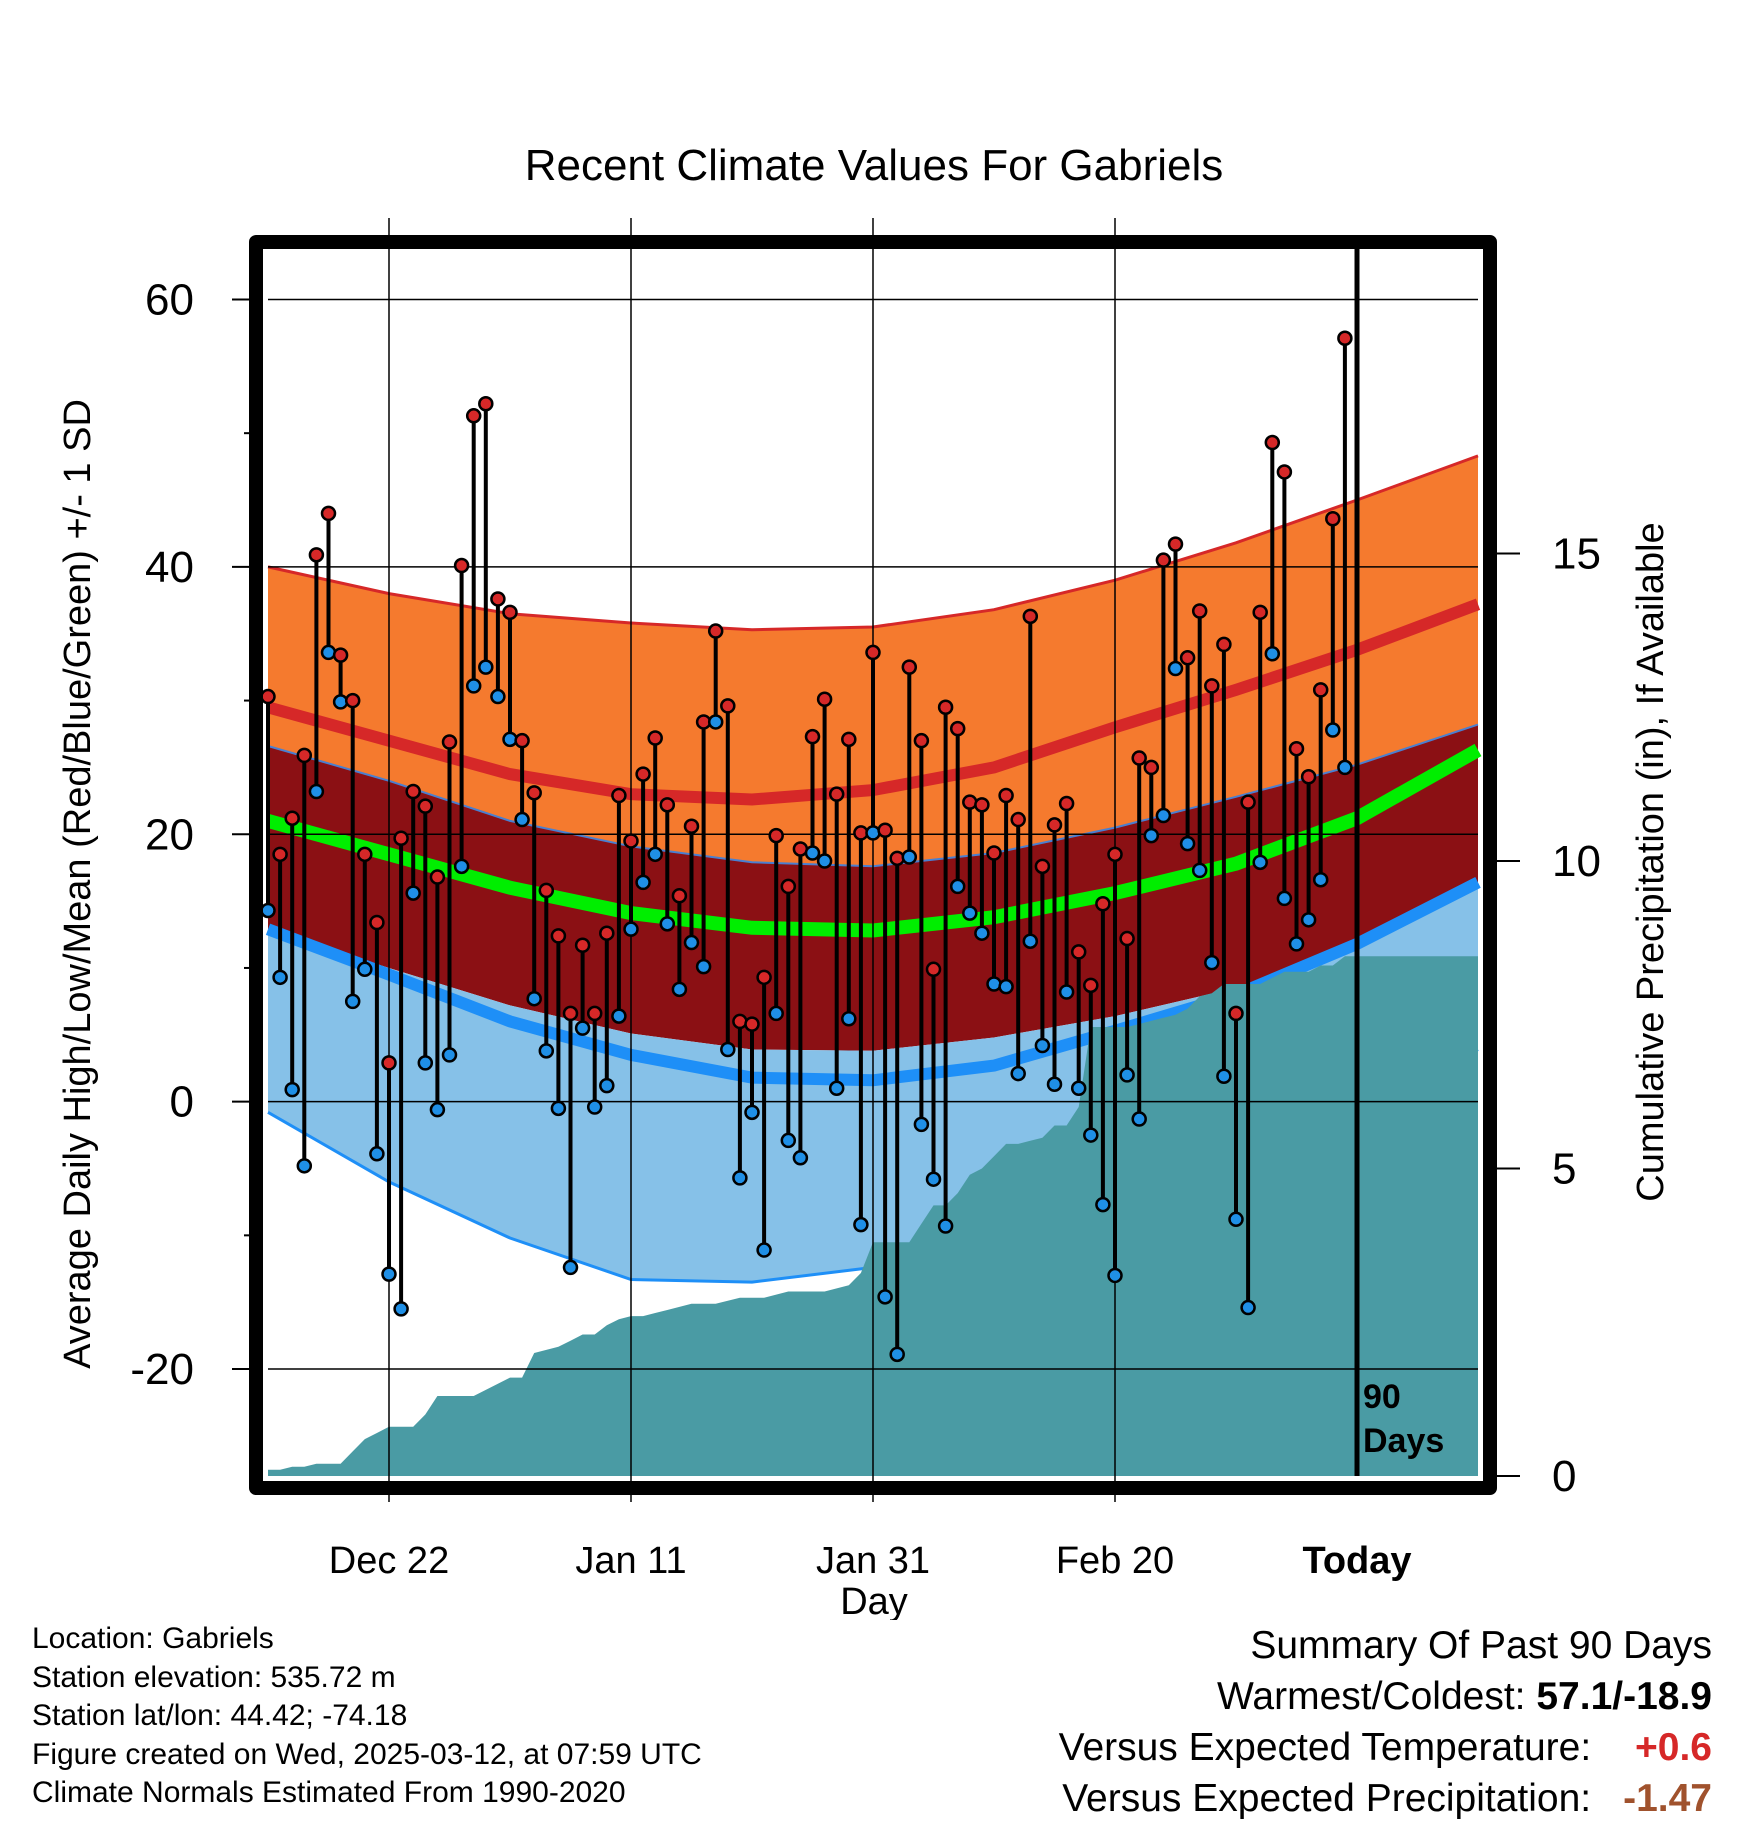 The height and width of the screenshot is (1828, 1748). What do you see at coordinates (873, 1561) in the screenshot?
I see `x-tick-label: Jan 31` at bounding box center [873, 1561].